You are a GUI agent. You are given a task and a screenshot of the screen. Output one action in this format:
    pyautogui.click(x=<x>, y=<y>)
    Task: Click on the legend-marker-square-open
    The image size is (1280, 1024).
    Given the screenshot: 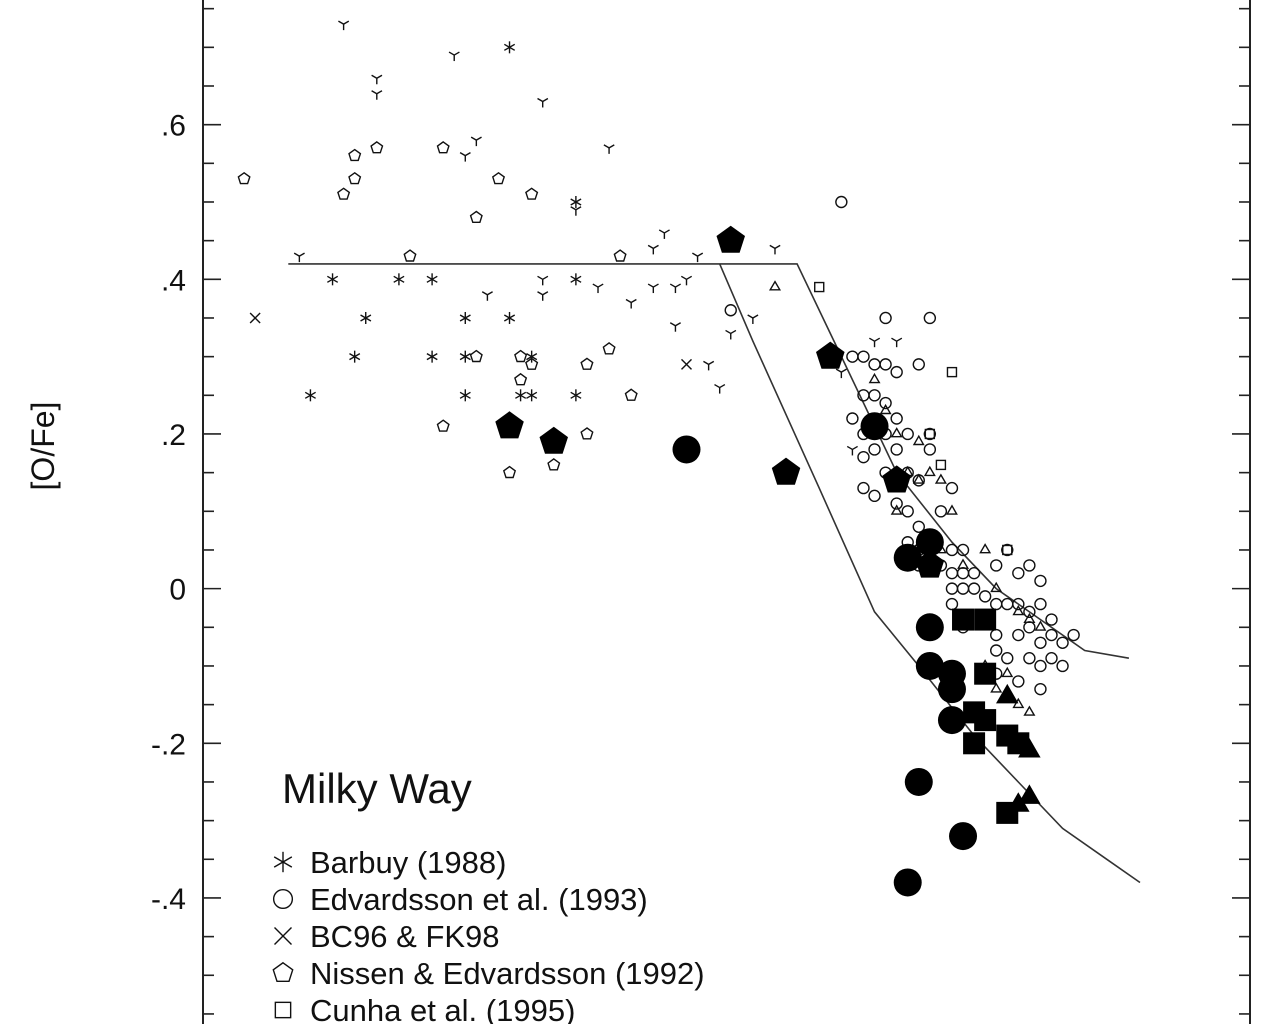 What is the action you would take?
    pyautogui.click(x=283, y=1010)
    